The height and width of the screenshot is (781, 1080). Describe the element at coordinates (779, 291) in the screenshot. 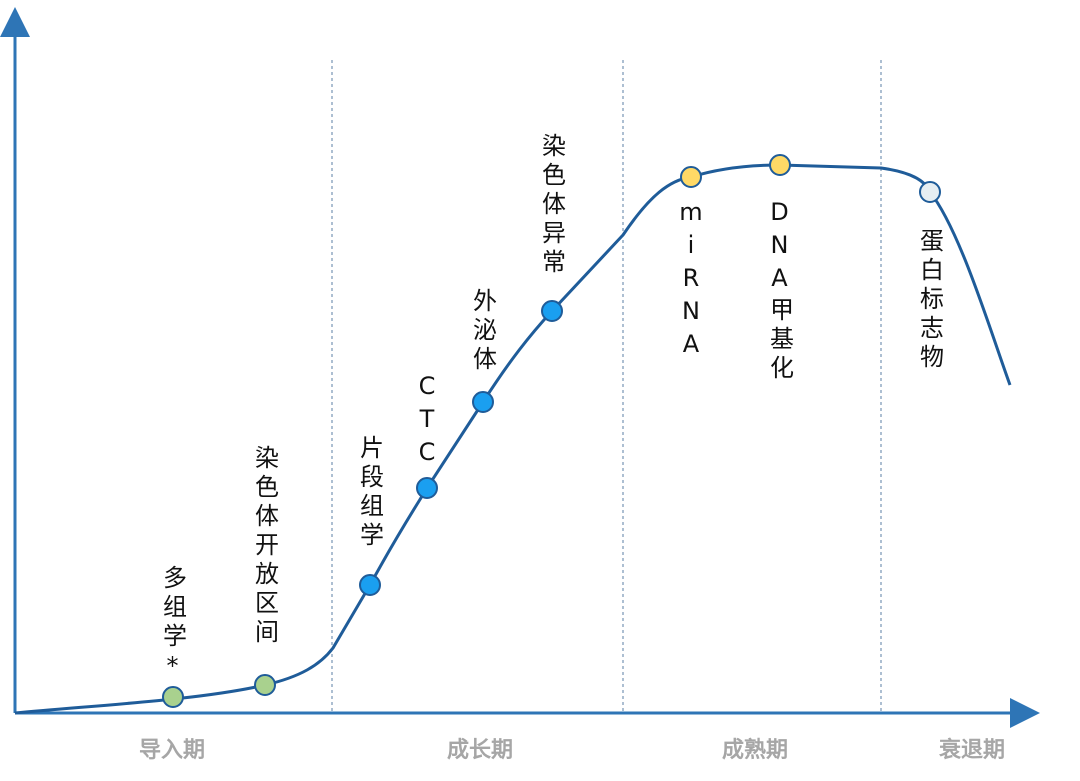

I see `node-label: DNA甲基化` at that location.